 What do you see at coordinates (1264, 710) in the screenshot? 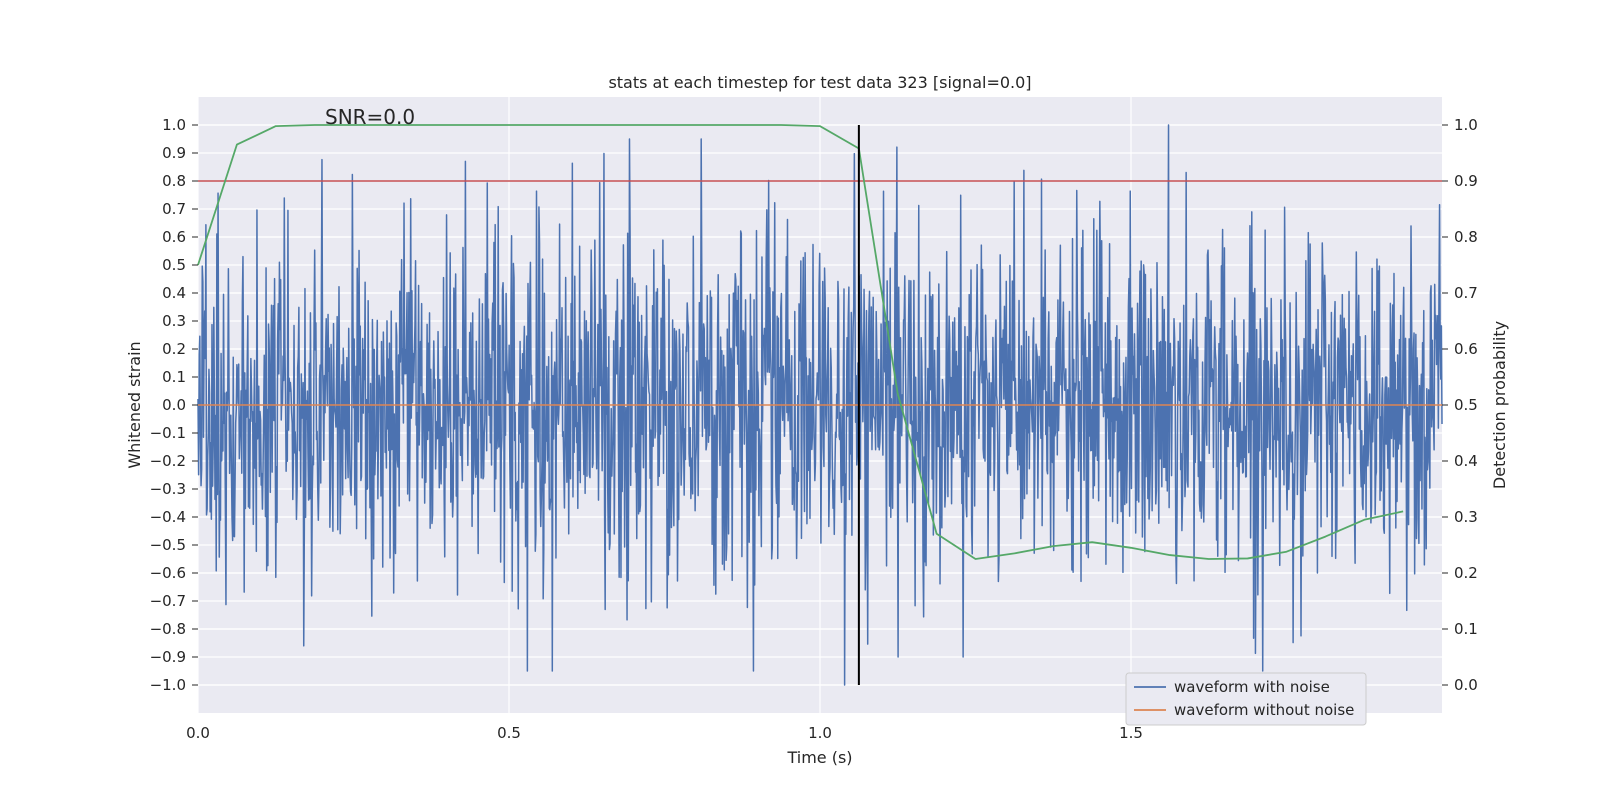
I see `legend-label-waveform-without-noise: waveform without noise` at bounding box center [1264, 710].